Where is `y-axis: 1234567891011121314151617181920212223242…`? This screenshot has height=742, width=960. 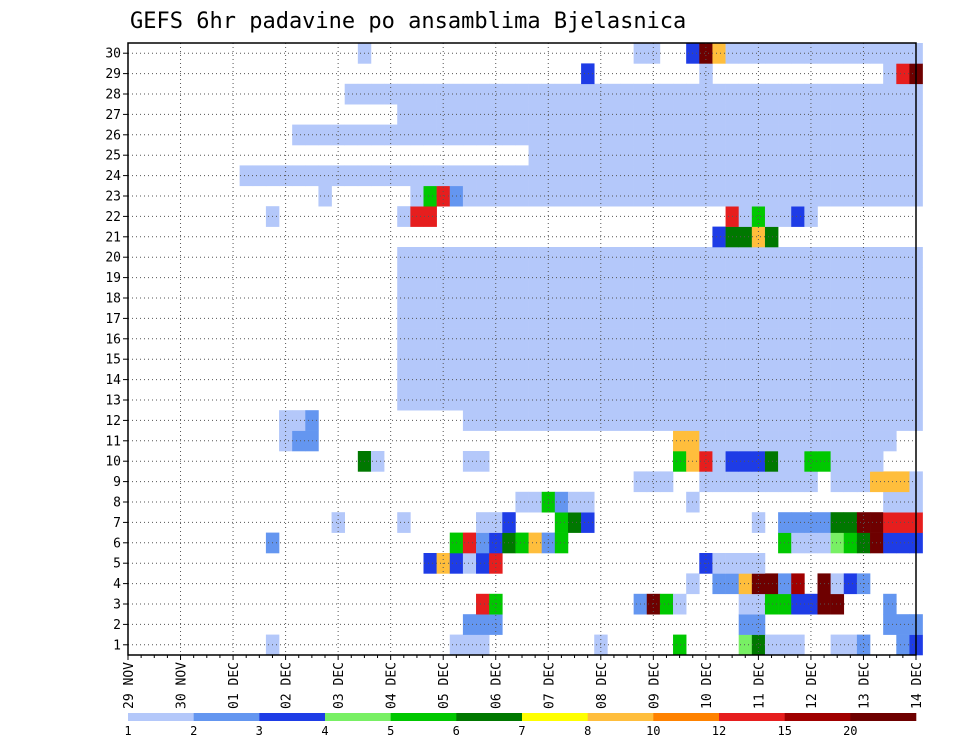
y-axis: 1234567891011121314151617181920212223242… is located at coordinates (116, 350).